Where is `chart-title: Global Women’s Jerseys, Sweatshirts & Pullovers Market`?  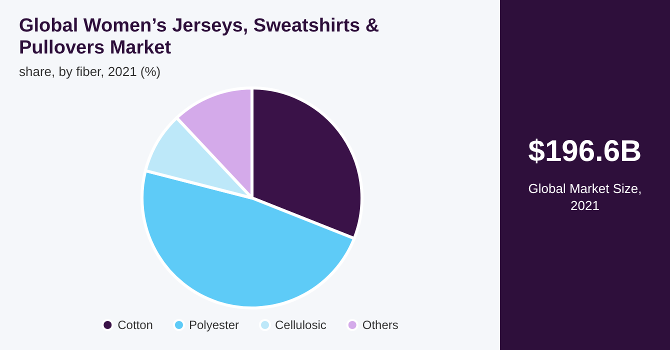 chart-title: Global Women’s Jerseys, Sweatshirts & Pullovers Market is located at coordinates (201, 37).